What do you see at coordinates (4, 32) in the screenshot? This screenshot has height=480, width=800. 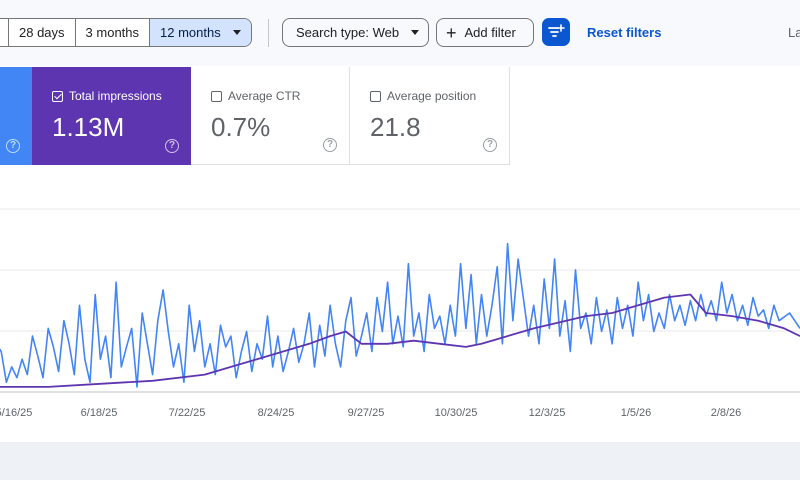 I see `date-range-option-prev` at bounding box center [4, 32].